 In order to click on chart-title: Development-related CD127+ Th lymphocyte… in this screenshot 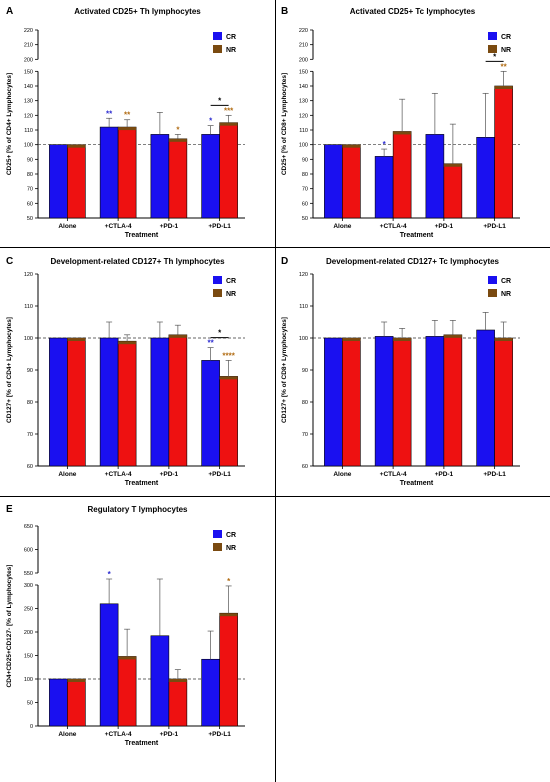, I will do `click(137, 261)`.